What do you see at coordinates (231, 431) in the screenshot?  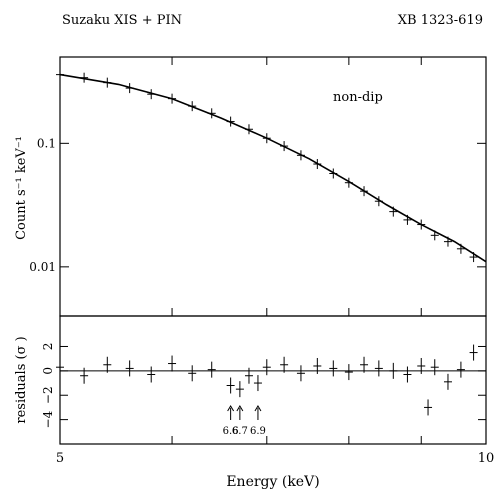 I see `line-marker-label: 6.6` at bounding box center [231, 431].